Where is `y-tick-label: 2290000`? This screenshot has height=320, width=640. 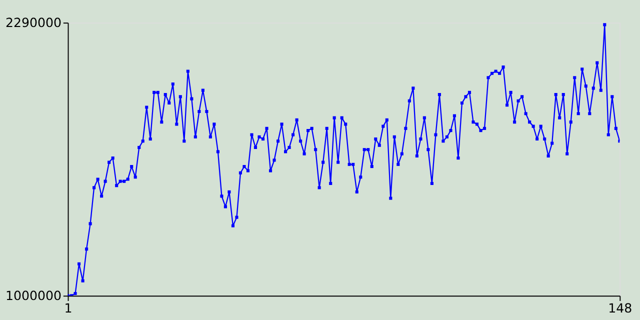 y-tick-label: 2290000 is located at coordinates (33, 22).